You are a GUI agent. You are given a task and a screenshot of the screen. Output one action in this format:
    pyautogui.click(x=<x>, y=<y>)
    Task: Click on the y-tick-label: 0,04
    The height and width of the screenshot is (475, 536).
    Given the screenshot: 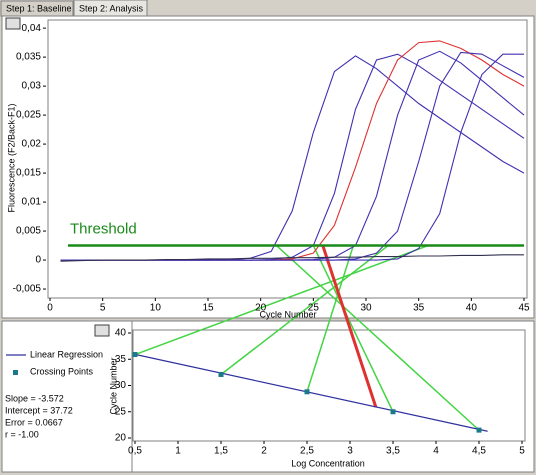 What is the action you would take?
    pyautogui.click(x=32, y=28)
    